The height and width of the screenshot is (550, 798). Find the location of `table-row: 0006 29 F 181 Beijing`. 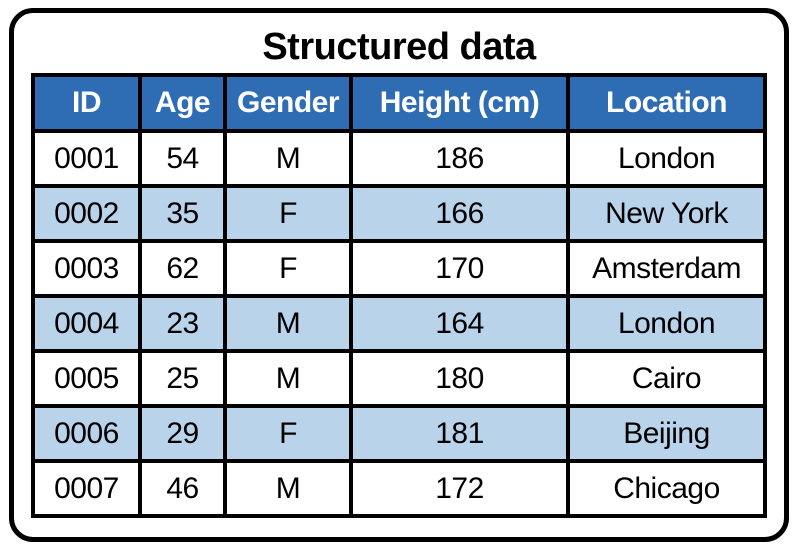

table-row: 0006 29 F 181 Beijing is located at coordinates (399, 433).